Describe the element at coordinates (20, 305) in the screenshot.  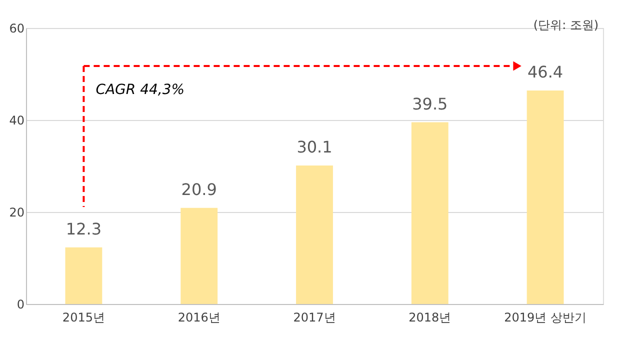
I see `y-tick-label: 0` at that location.